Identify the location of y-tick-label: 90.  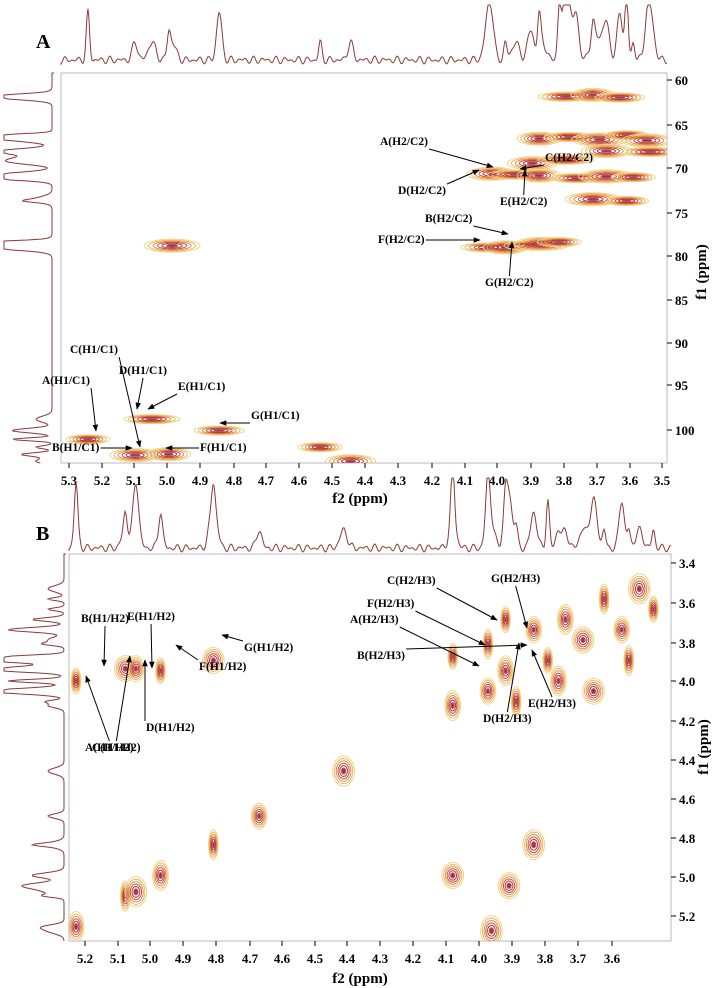
(681, 343).